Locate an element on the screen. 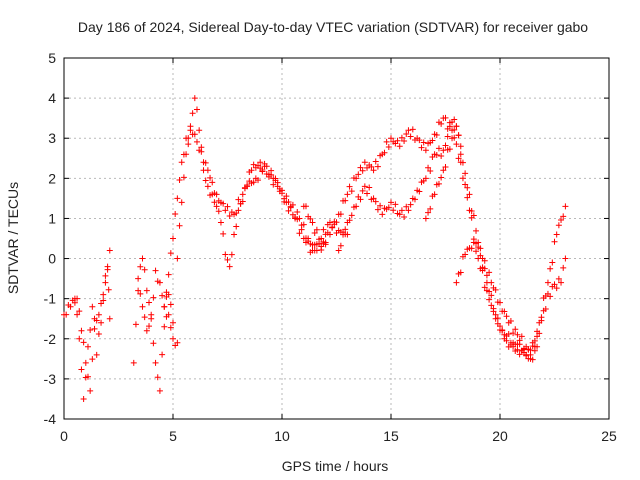 Image resolution: width=640 pixels, height=480 pixels. y-tick-label: -2 is located at coordinates (50, 339).